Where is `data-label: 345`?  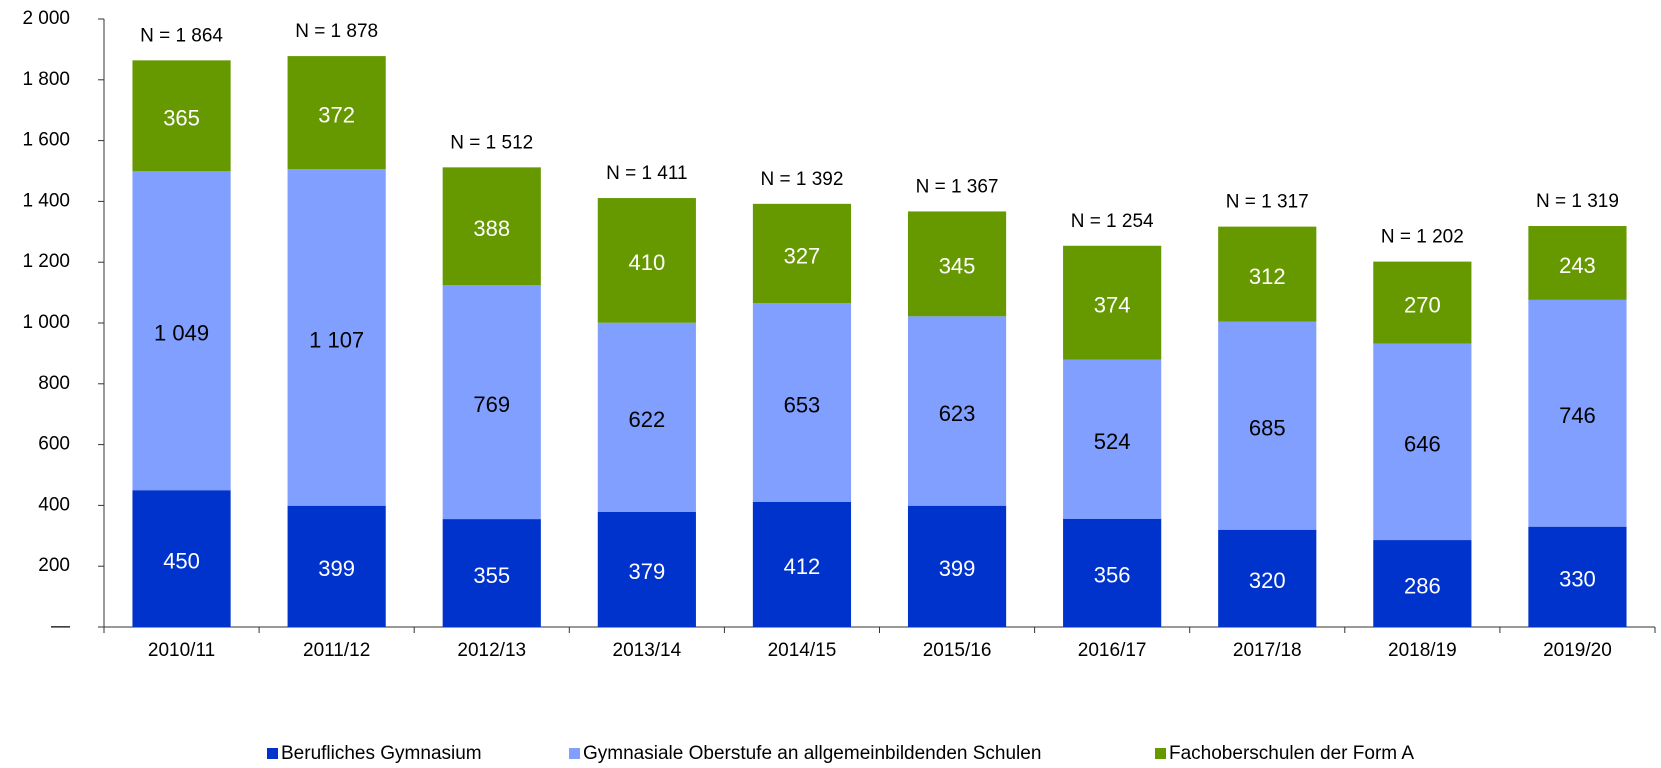
data-label: 345 is located at coordinates (957, 266).